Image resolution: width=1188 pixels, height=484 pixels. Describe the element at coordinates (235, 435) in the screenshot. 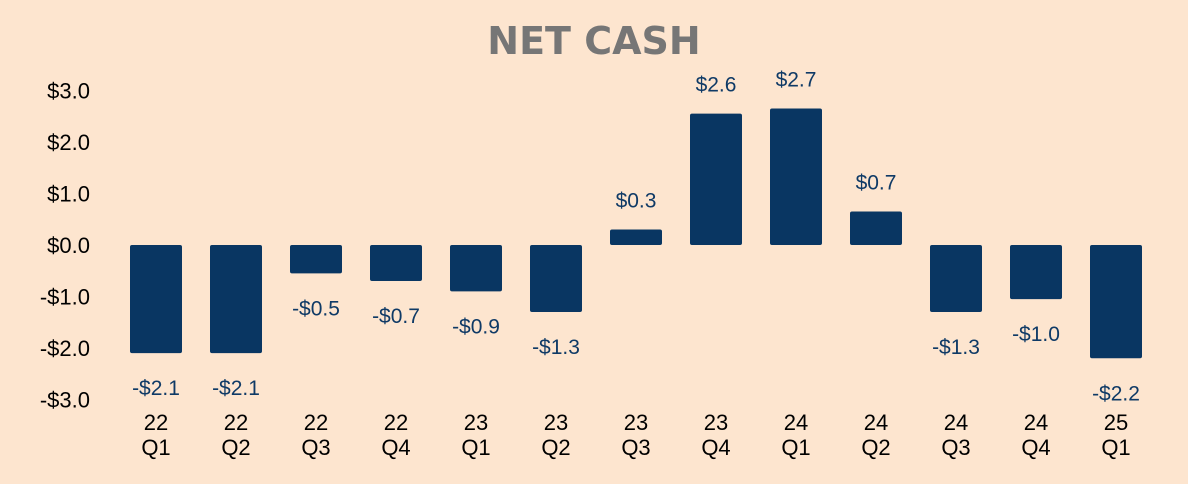

I see `x-tick-label: 22 Q2` at that location.